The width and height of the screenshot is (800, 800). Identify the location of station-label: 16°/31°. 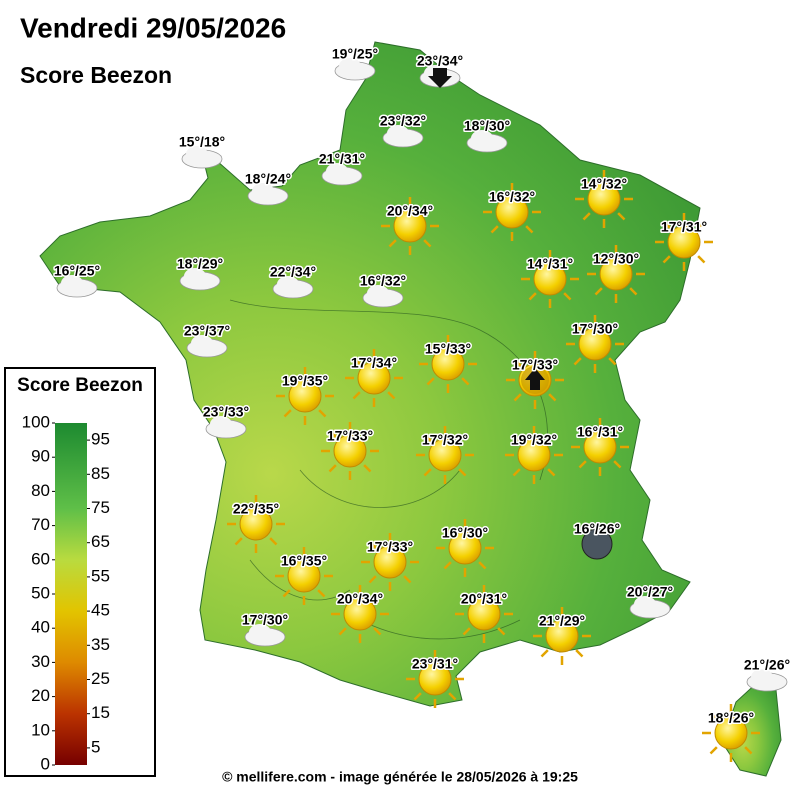
(600, 432).